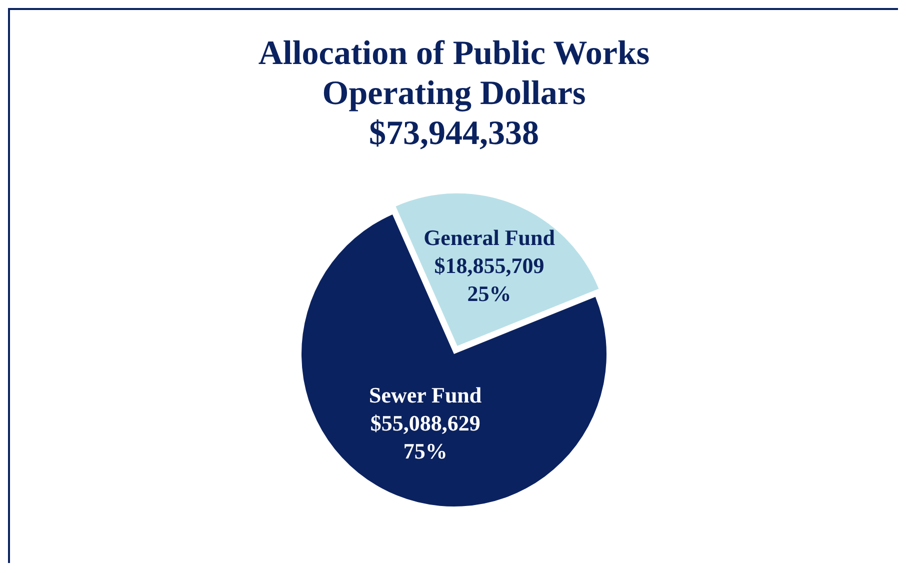 The width and height of the screenshot is (906, 573). I want to click on slice-label: General Fund, so click(489, 237).